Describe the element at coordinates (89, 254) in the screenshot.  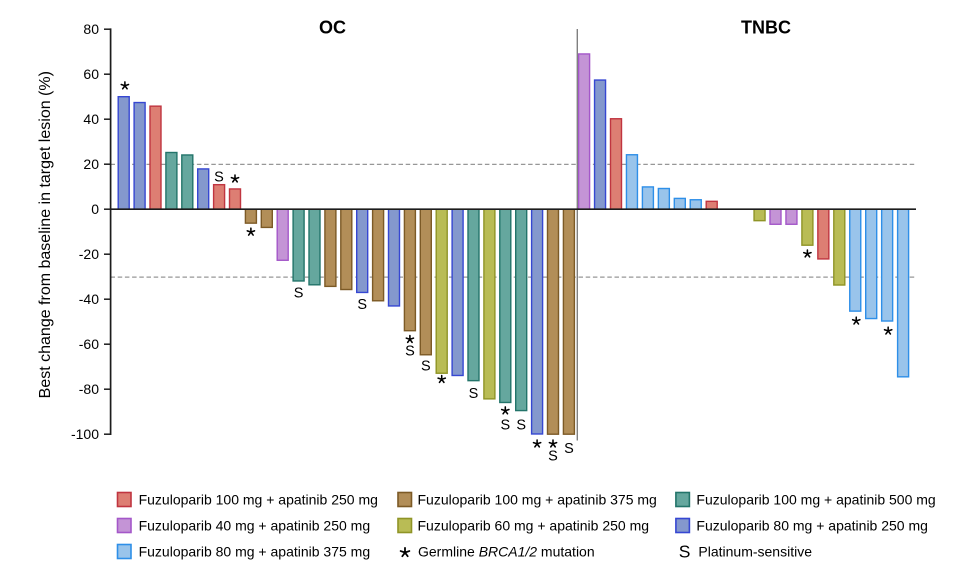
I see `svg-text: -20` at that location.